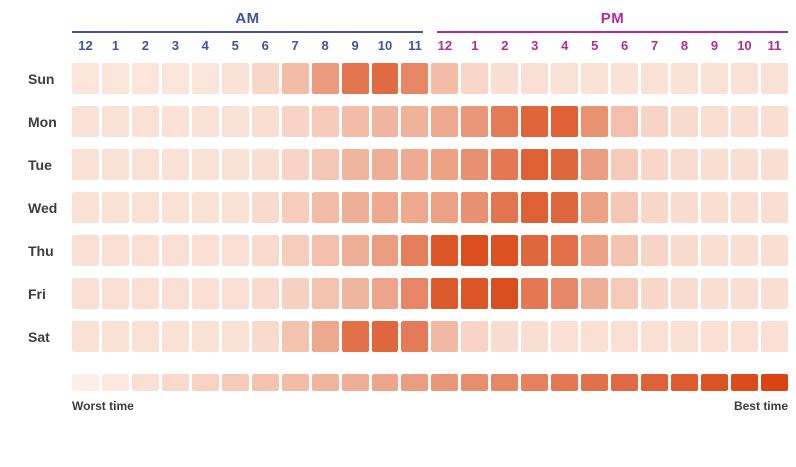  What do you see at coordinates (430, 21) in the screenshot?
I see `period-header: AM PM` at bounding box center [430, 21].